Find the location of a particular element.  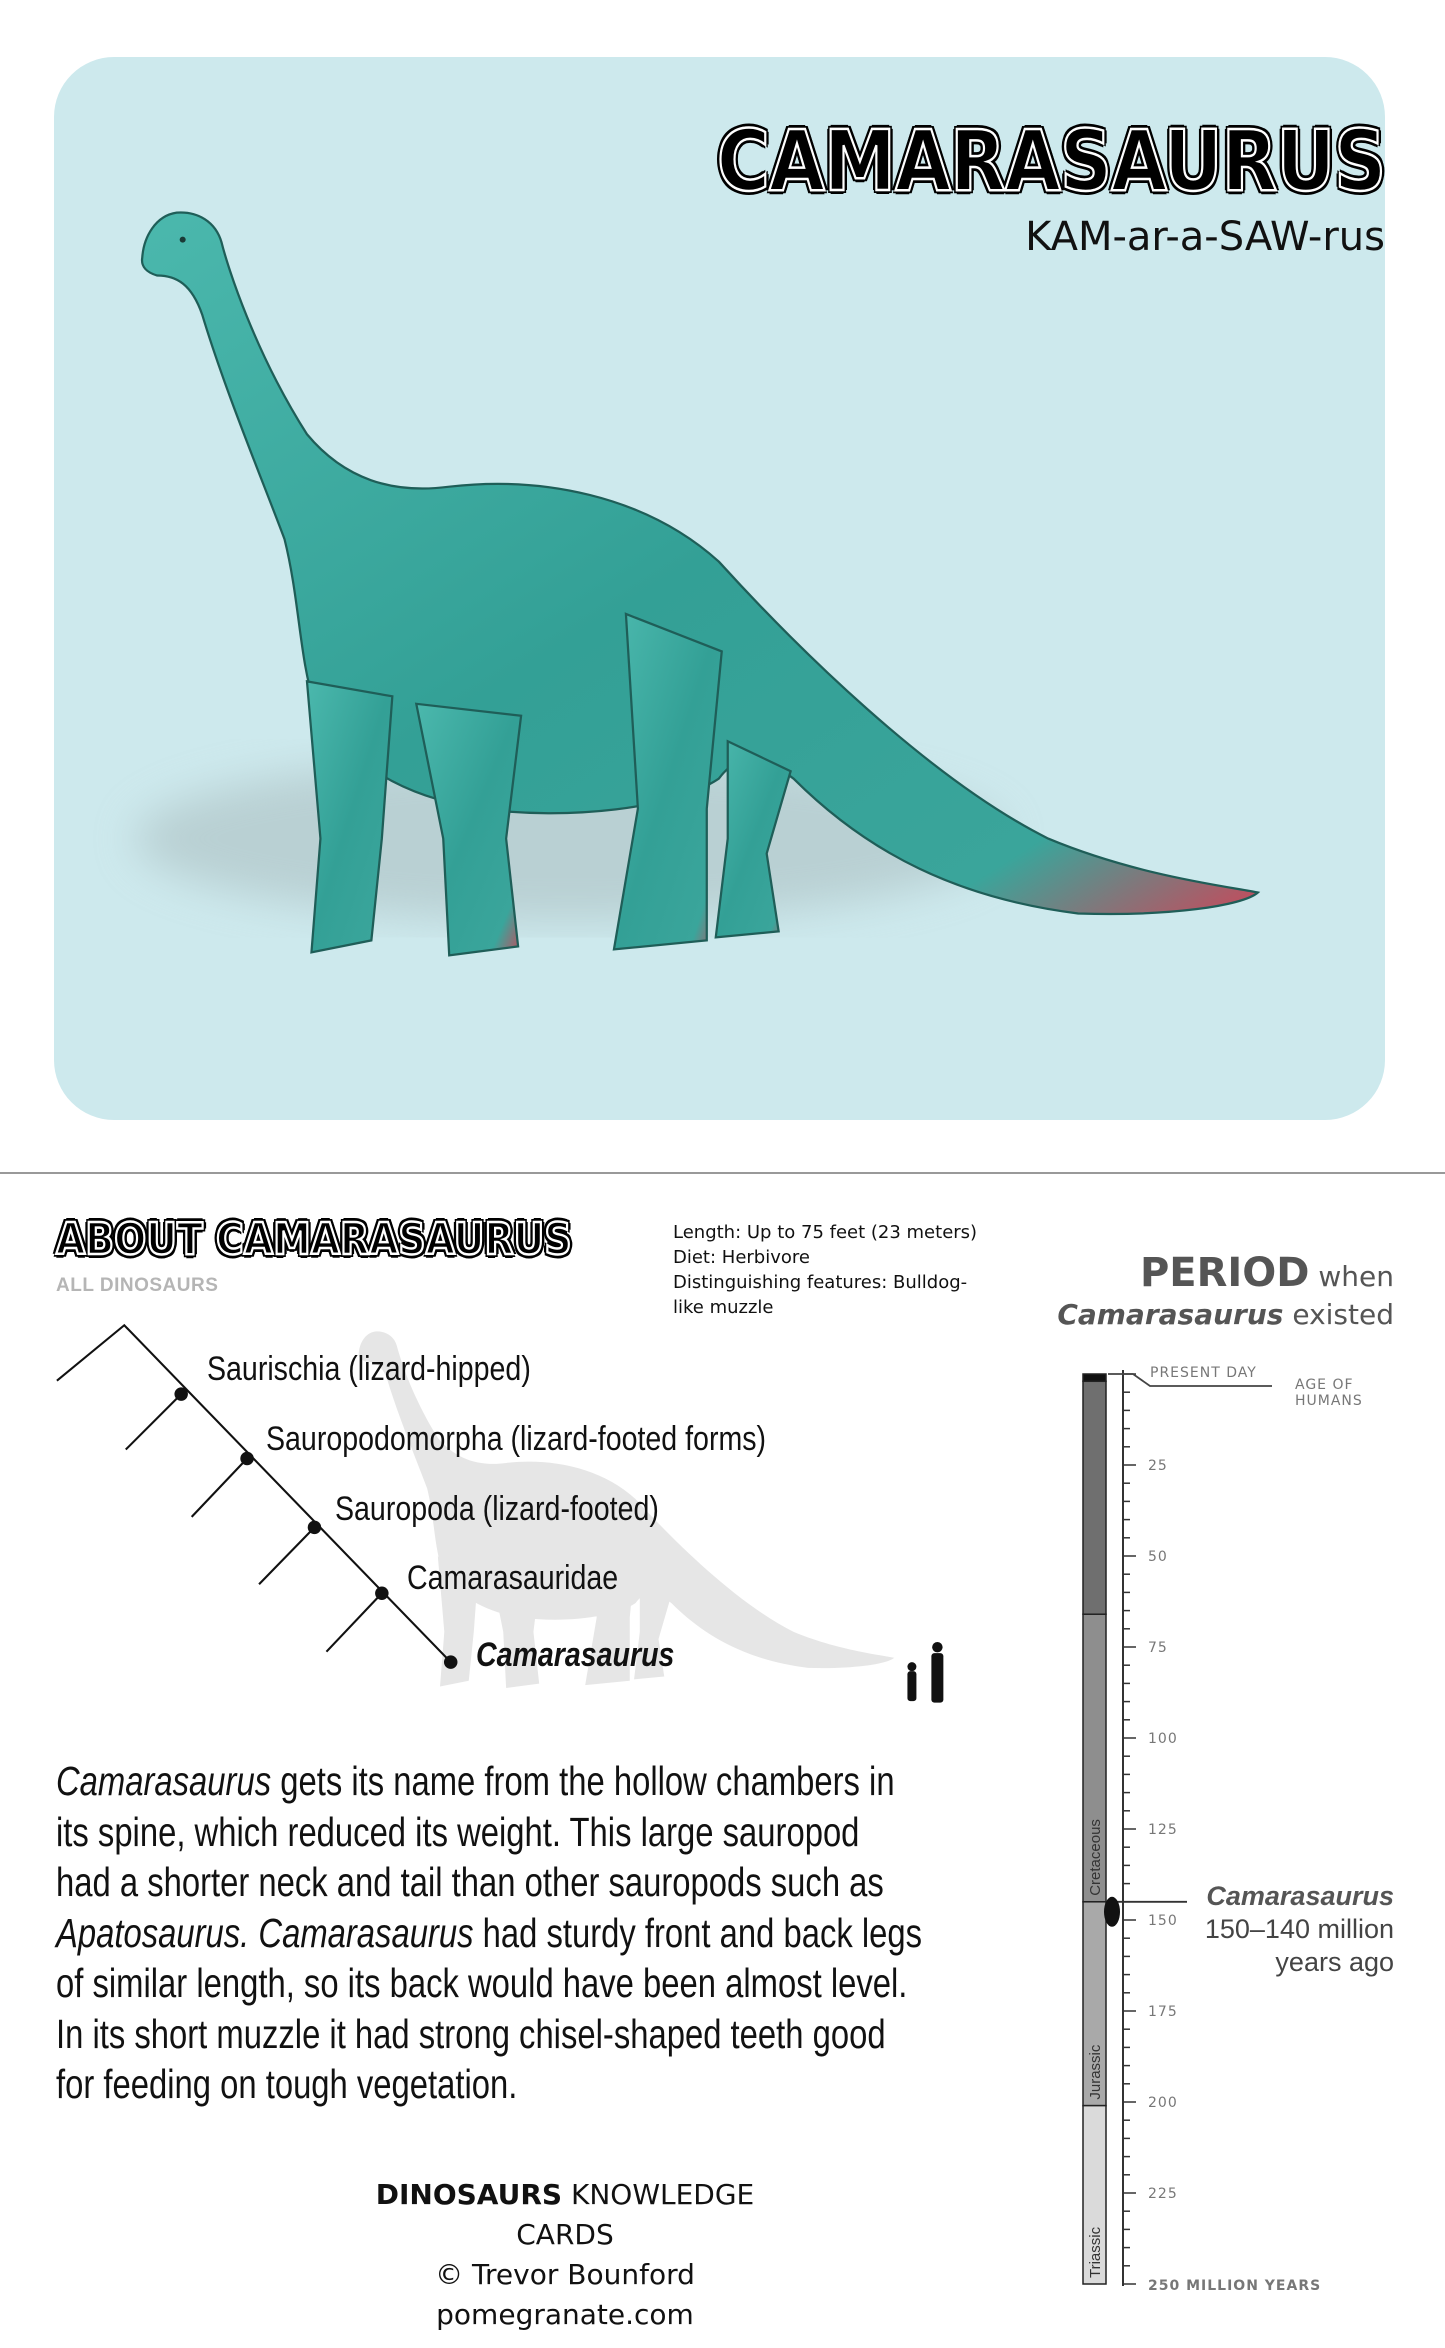

present-day-line is located at coordinates (1190, 1380).